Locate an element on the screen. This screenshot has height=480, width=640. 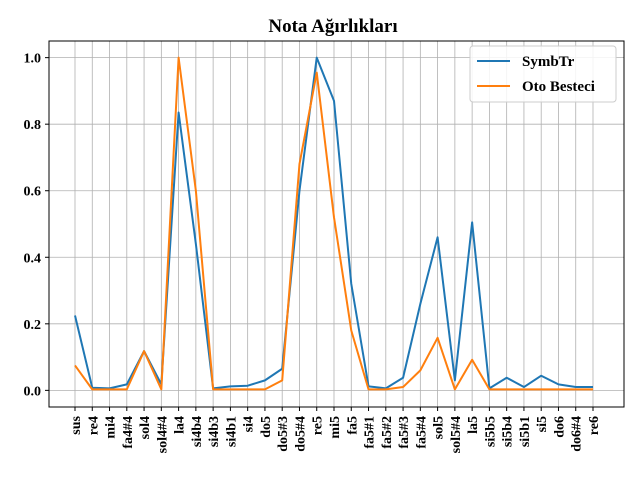
x-tick-label: fa4#4 is located at coordinates (128, 432).